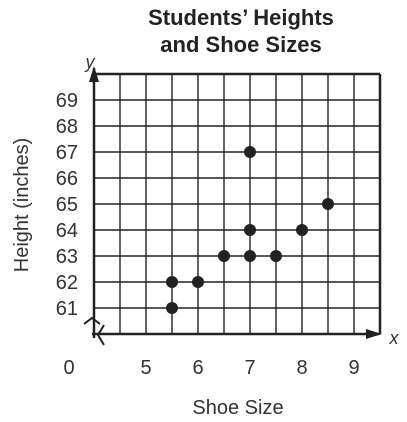 Image resolution: width=407 pixels, height=422 pixels. Describe the element at coordinates (353, 368) in the screenshot. I see `x-tick-label: 9` at that location.